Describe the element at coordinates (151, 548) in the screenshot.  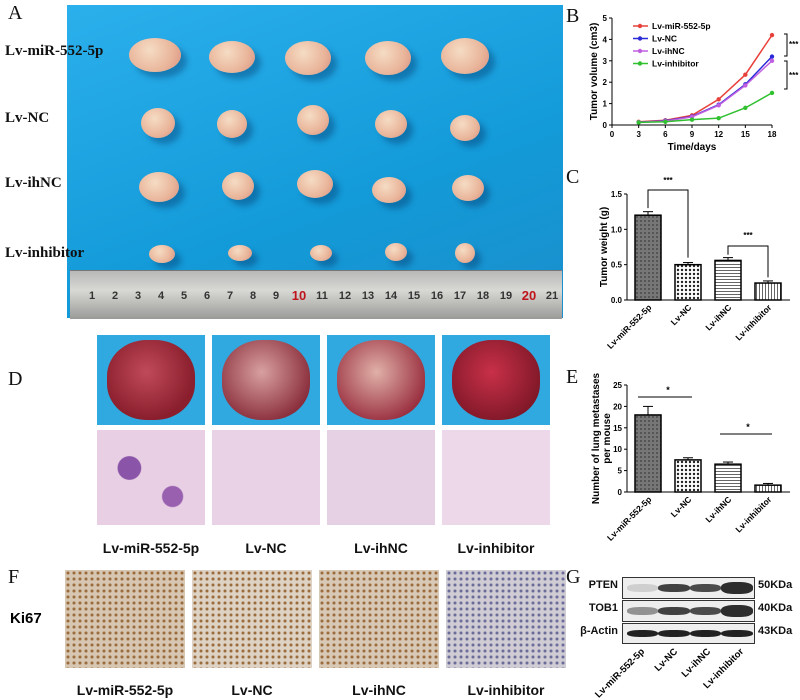
I see `d-label-mir: Lv-miR-552-5p` at that location.